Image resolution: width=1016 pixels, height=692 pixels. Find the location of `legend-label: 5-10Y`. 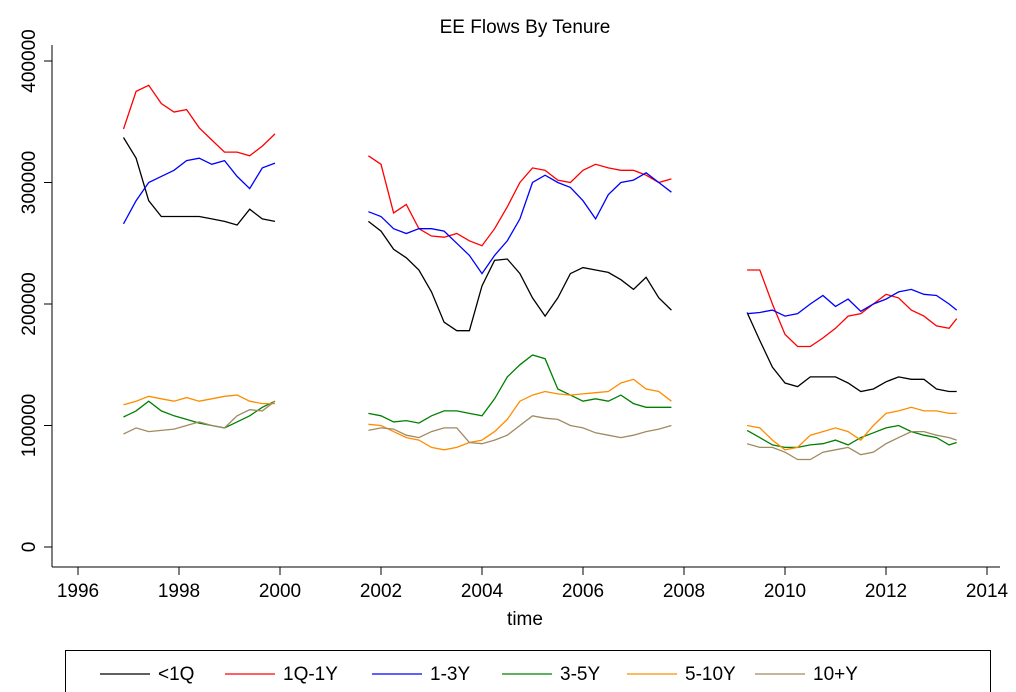

legend-label: 5-10Y is located at coordinates (710, 674).